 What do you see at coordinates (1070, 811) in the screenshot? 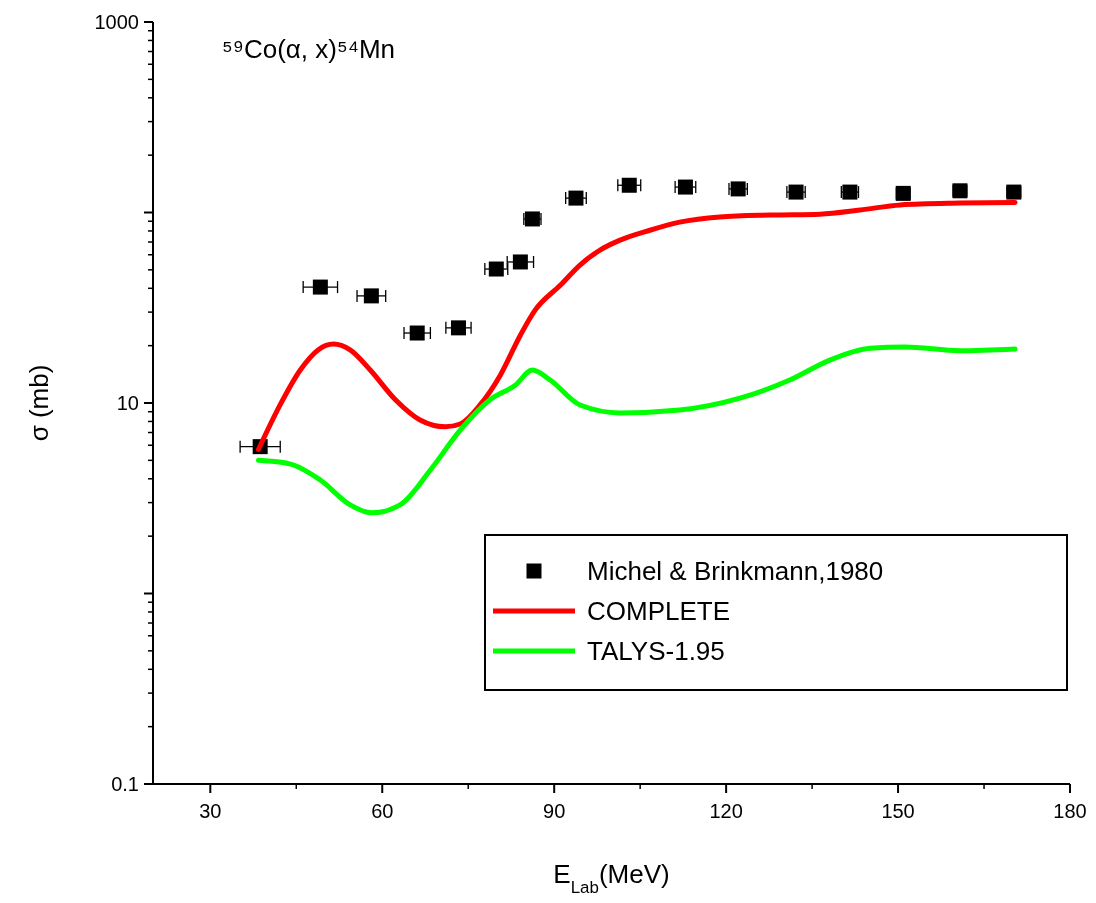
I see `x-tick-label: 180` at bounding box center [1070, 811].